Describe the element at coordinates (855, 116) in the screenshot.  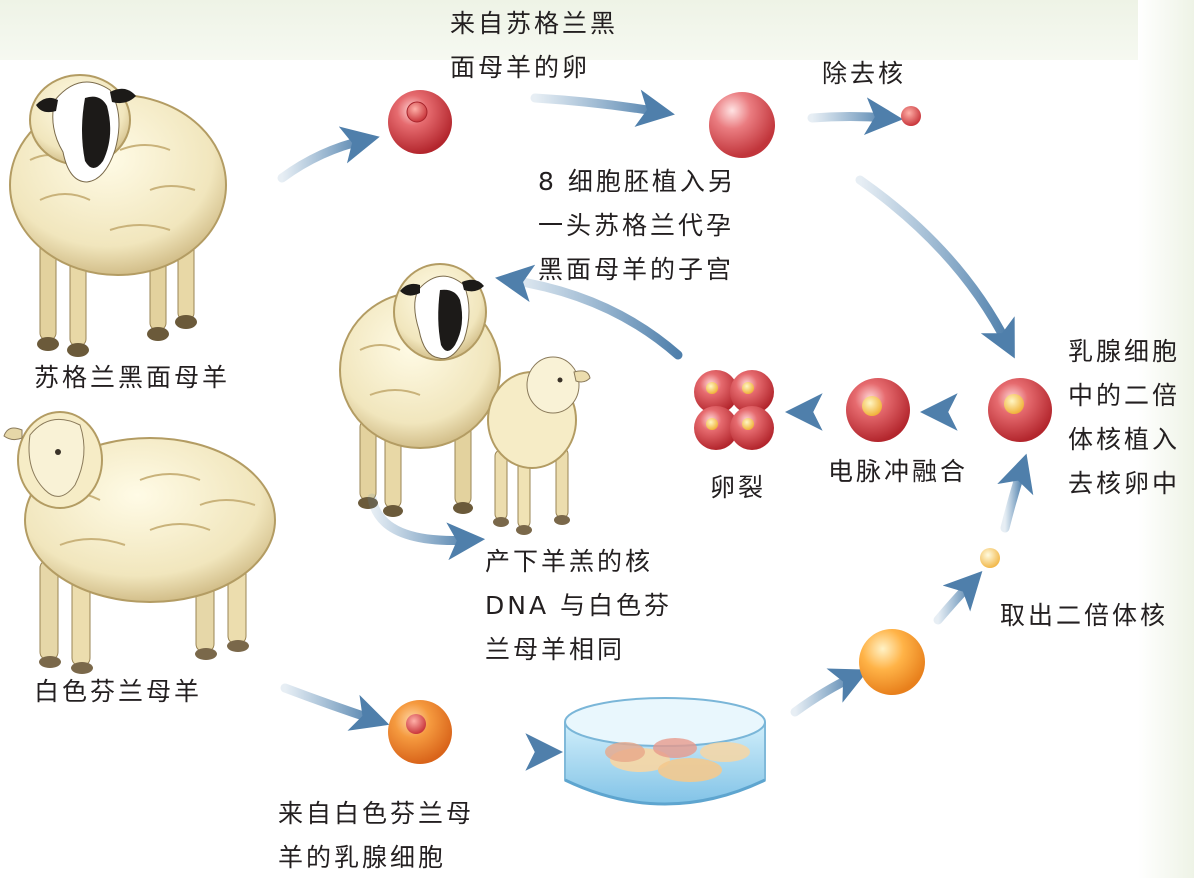
I see `arrow-egg-to-enucleated` at that location.